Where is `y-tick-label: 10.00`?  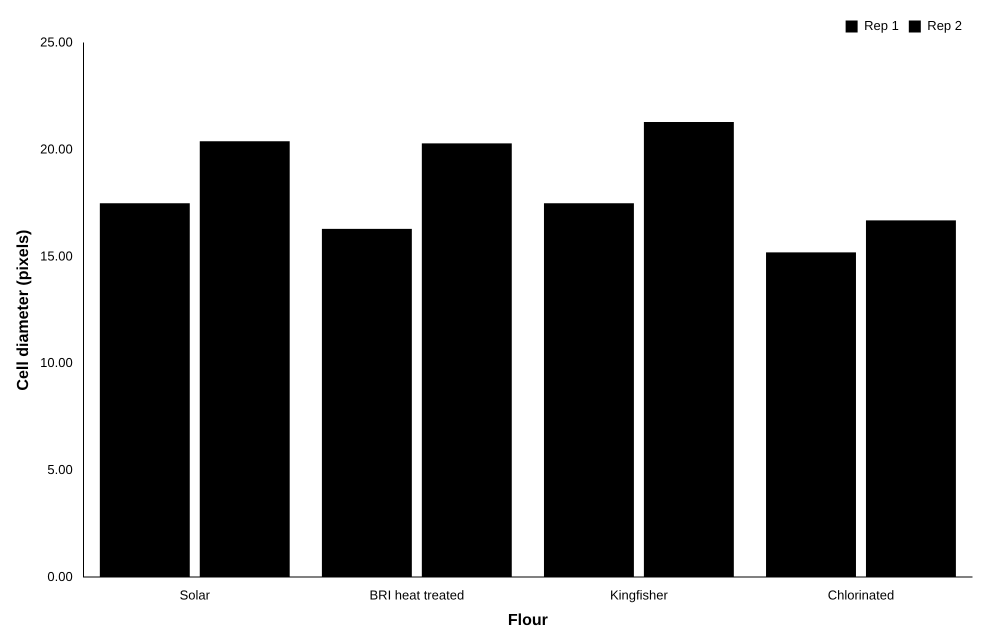 y-tick-label: 10.00 is located at coordinates (56, 362).